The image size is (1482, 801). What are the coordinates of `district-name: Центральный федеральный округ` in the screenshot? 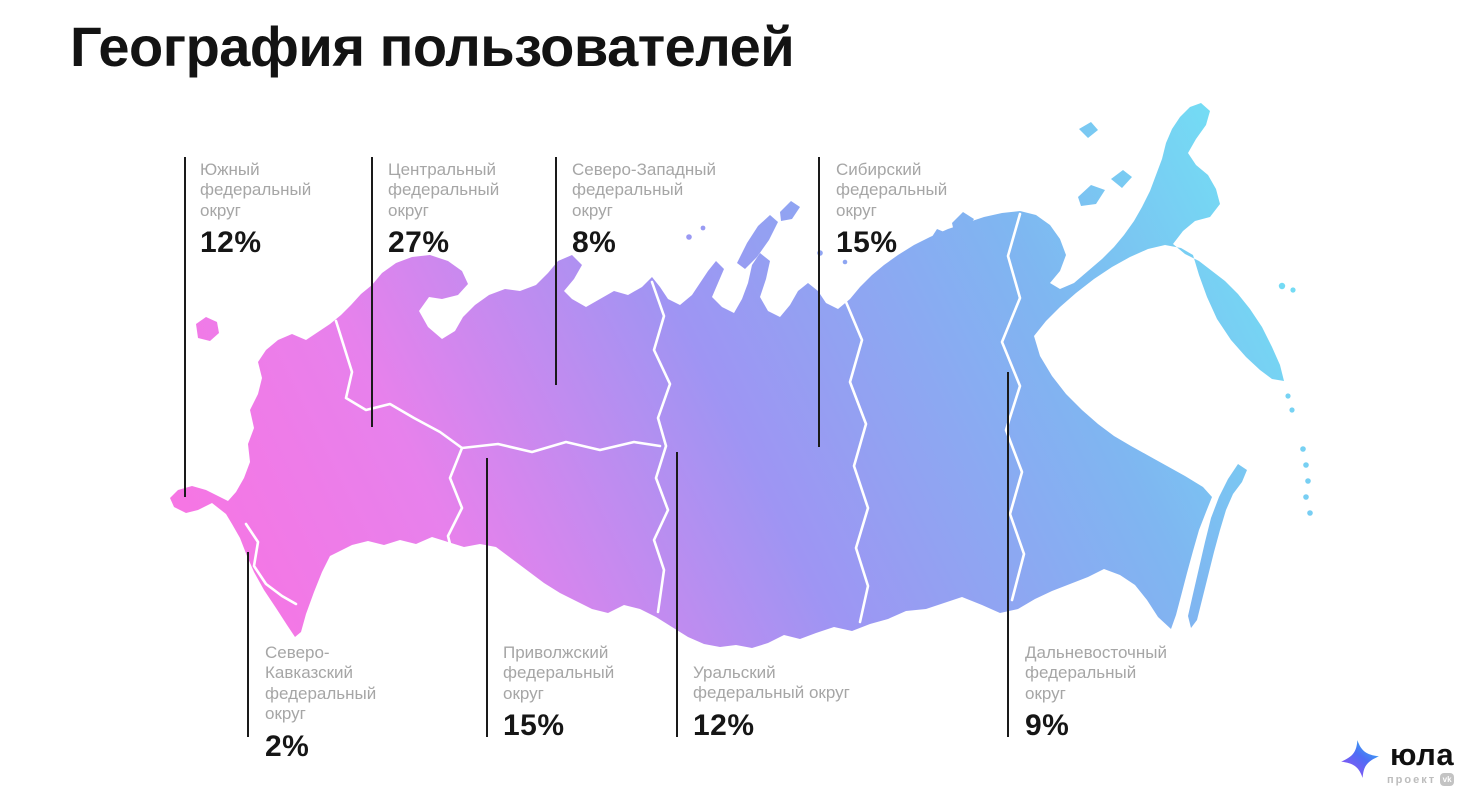 It's located at (444, 190).